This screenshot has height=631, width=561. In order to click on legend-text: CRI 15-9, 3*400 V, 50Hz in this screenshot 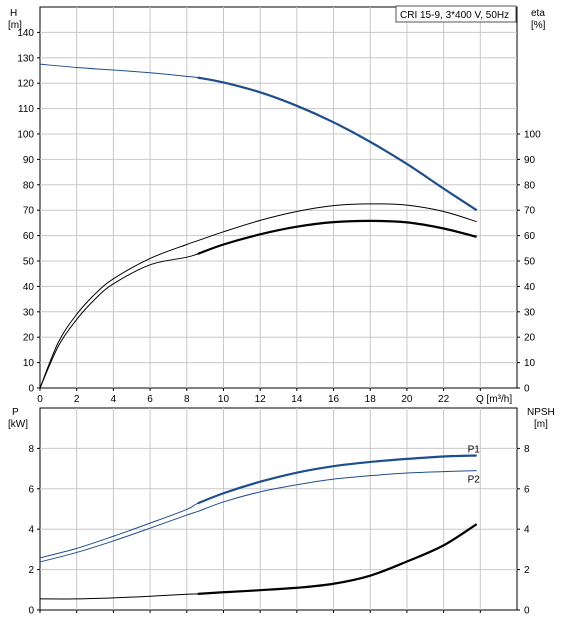, I will do `click(454, 15)`.